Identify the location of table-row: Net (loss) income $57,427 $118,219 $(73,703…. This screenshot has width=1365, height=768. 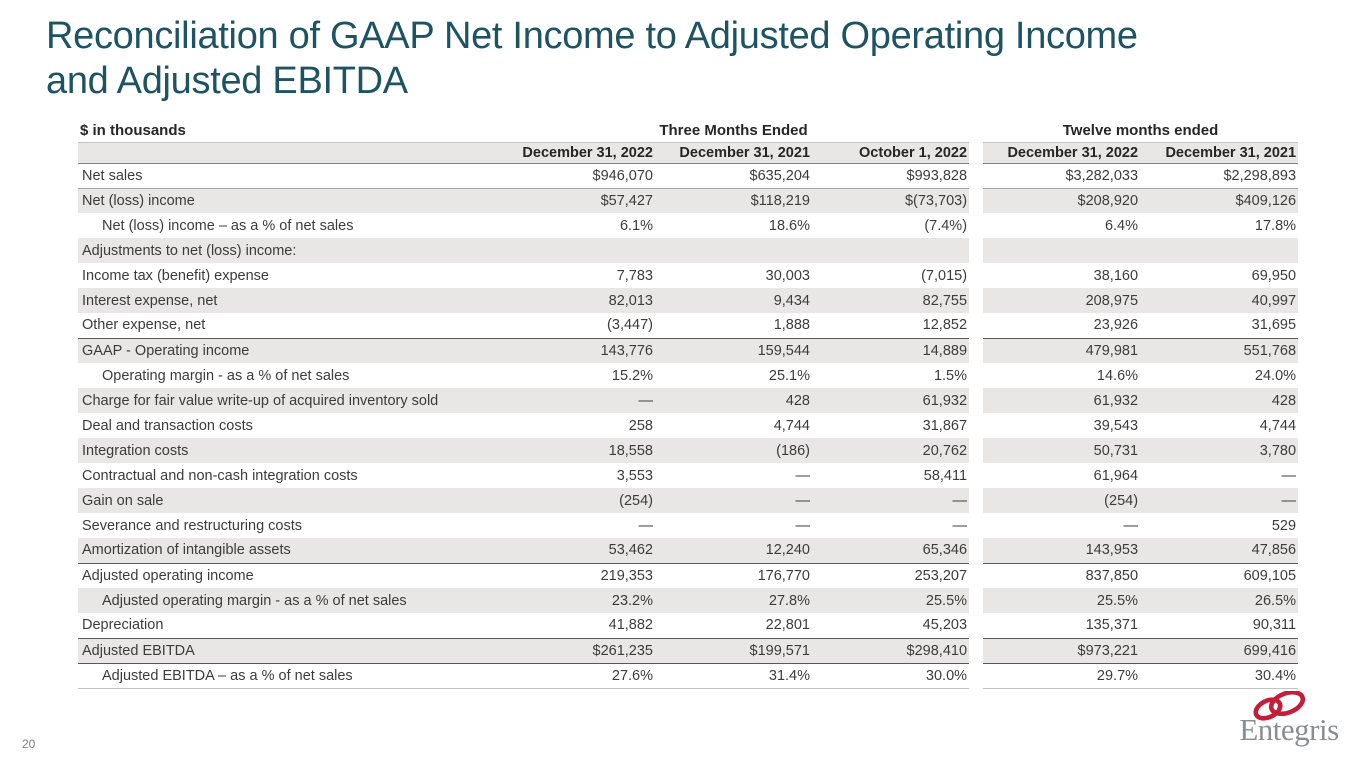
(688, 200).